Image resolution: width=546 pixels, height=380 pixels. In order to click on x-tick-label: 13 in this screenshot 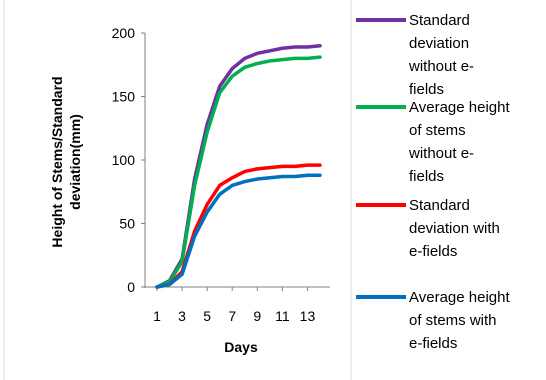, I will do `click(308, 316)`.